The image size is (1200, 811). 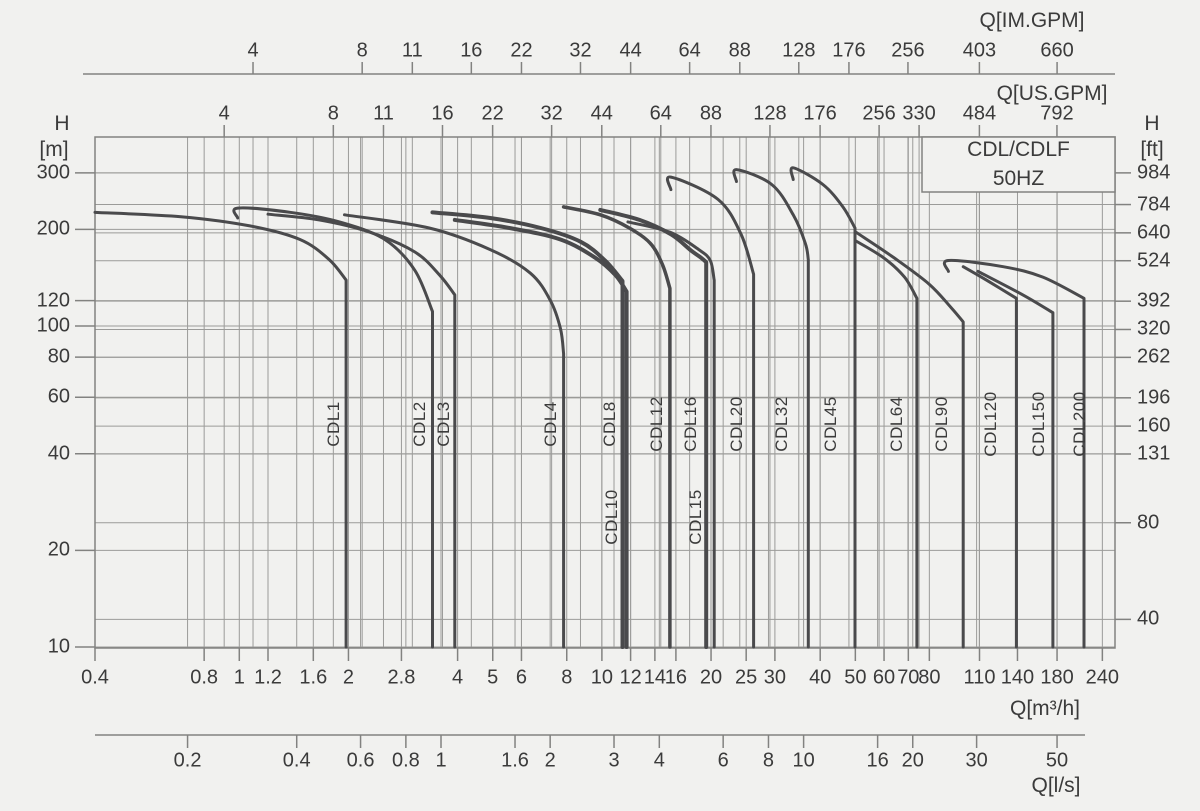 What do you see at coordinates (253, 50) in the screenshot?
I see `im-tick-label: 4` at bounding box center [253, 50].